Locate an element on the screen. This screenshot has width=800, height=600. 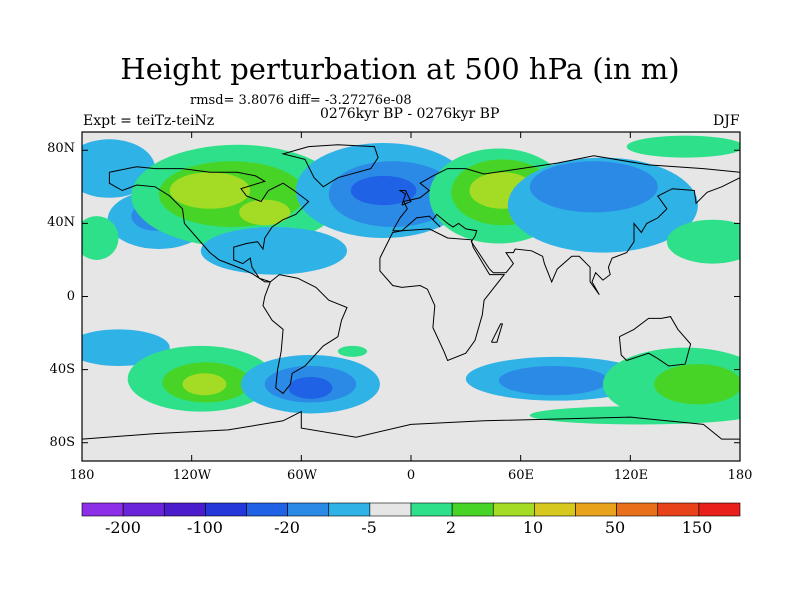
colorbar is located at coordinates (411, 509).